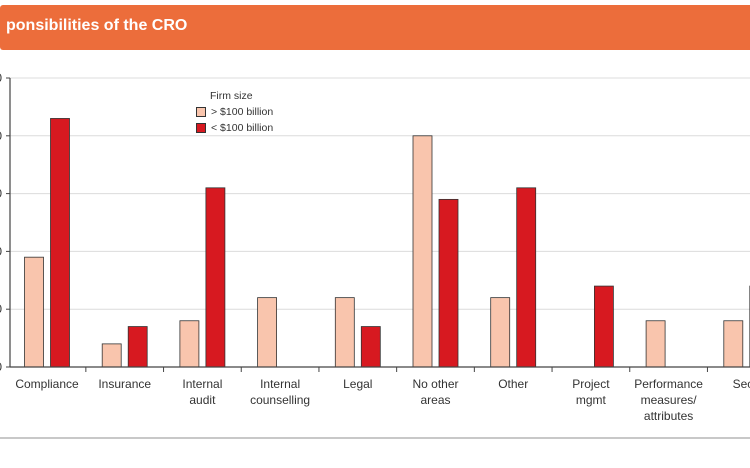 The height and width of the screenshot is (468, 750). I want to click on legend-entry-small: < $100 billion, so click(234, 128).